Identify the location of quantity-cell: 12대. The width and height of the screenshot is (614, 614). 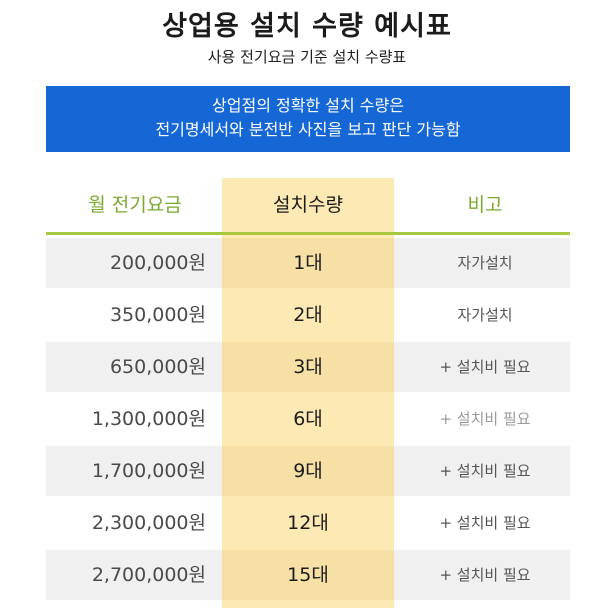
(308, 523).